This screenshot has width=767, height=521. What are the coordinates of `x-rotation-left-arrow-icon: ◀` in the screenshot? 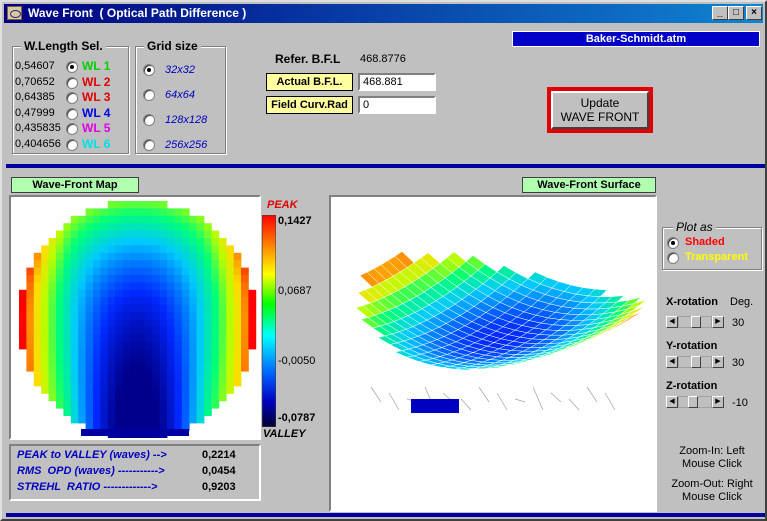 It's located at (672, 322).